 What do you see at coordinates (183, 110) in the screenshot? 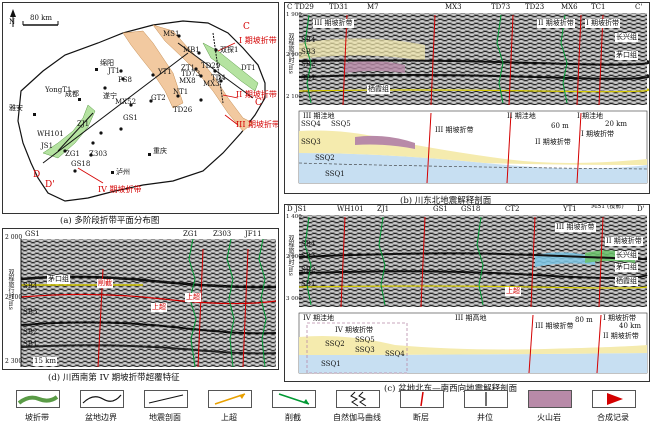
I see `well-td26: TD26` at bounding box center [183, 110].